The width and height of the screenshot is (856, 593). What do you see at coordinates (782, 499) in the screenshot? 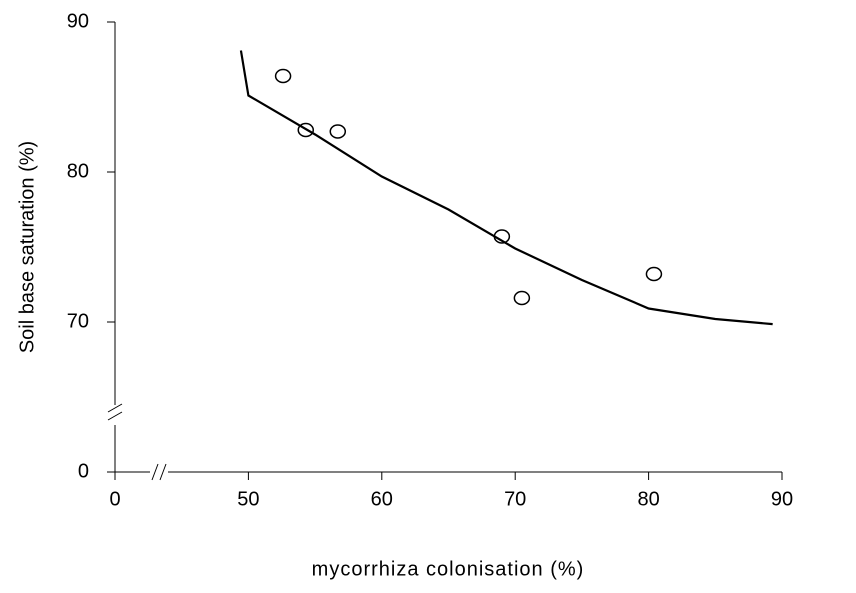
I see `x-tick-label: 90` at bounding box center [782, 499].